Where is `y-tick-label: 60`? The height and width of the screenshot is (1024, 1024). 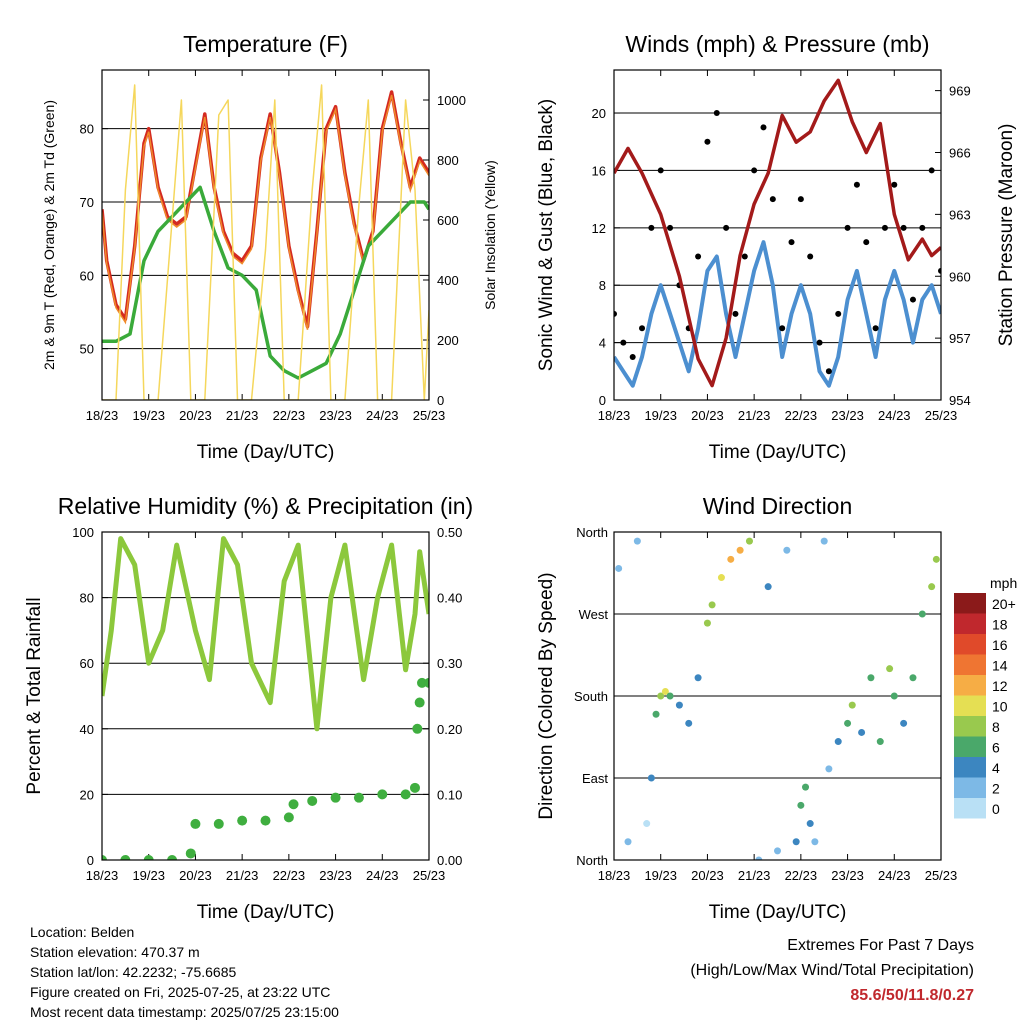 y-tick-label: 60 is located at coordinates (87, 275).